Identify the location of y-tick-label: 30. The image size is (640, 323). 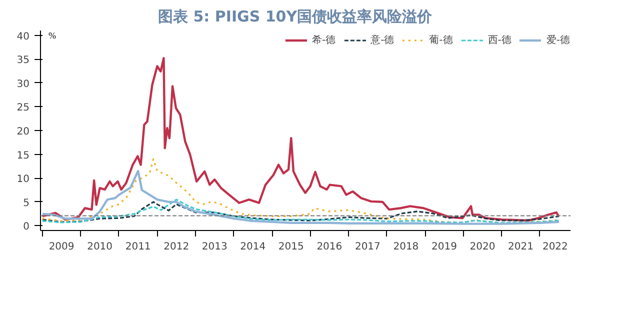
(23, 84).